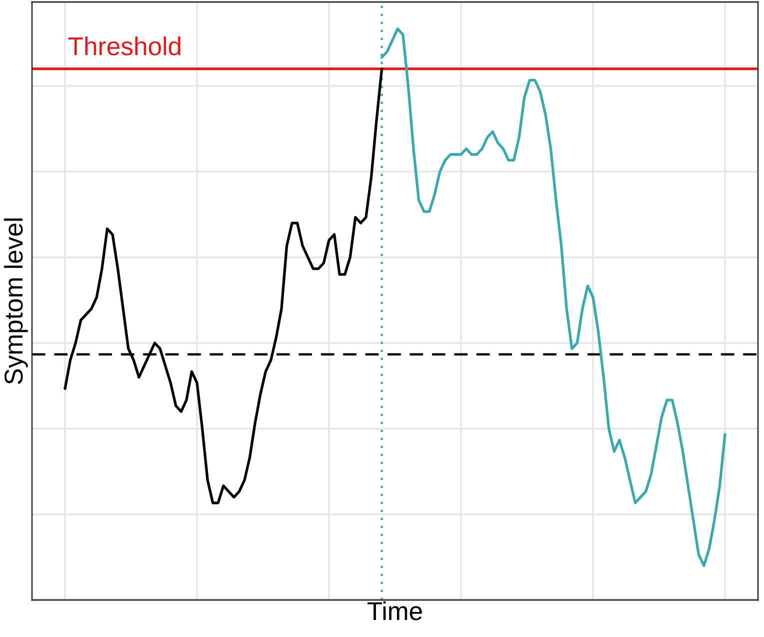 The height and width of the screenshot is (637, 764). What do you see at coordinates (395, 610) in the screenshot?
I see `x-axis-title: Time` at bounding box center [395, 610].